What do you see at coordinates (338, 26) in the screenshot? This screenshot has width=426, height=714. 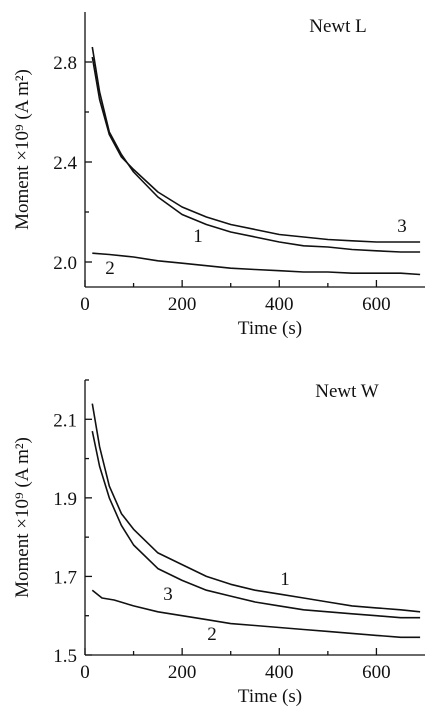 I see `panel-title: Newt L` at bounding box center [338, 26].